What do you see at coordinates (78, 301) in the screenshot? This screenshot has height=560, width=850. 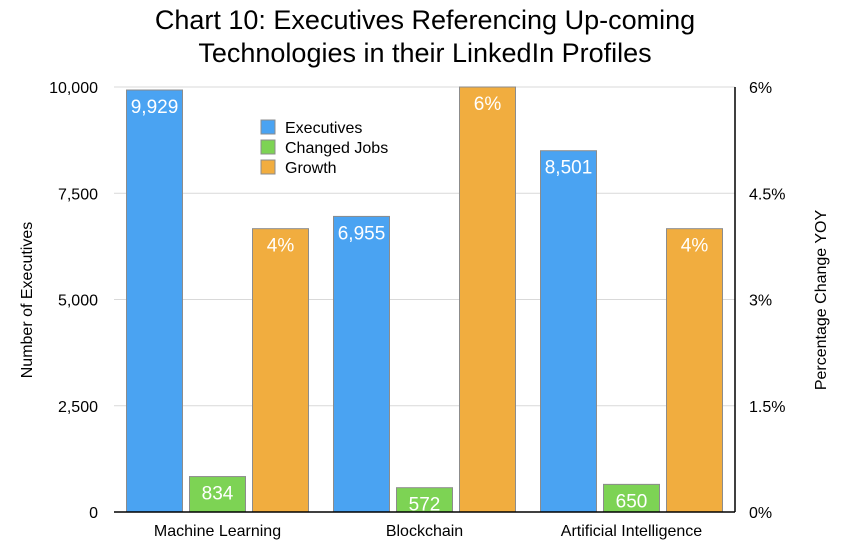 I see `y-tick-label: 5,000` at bounding box center [78, 301].